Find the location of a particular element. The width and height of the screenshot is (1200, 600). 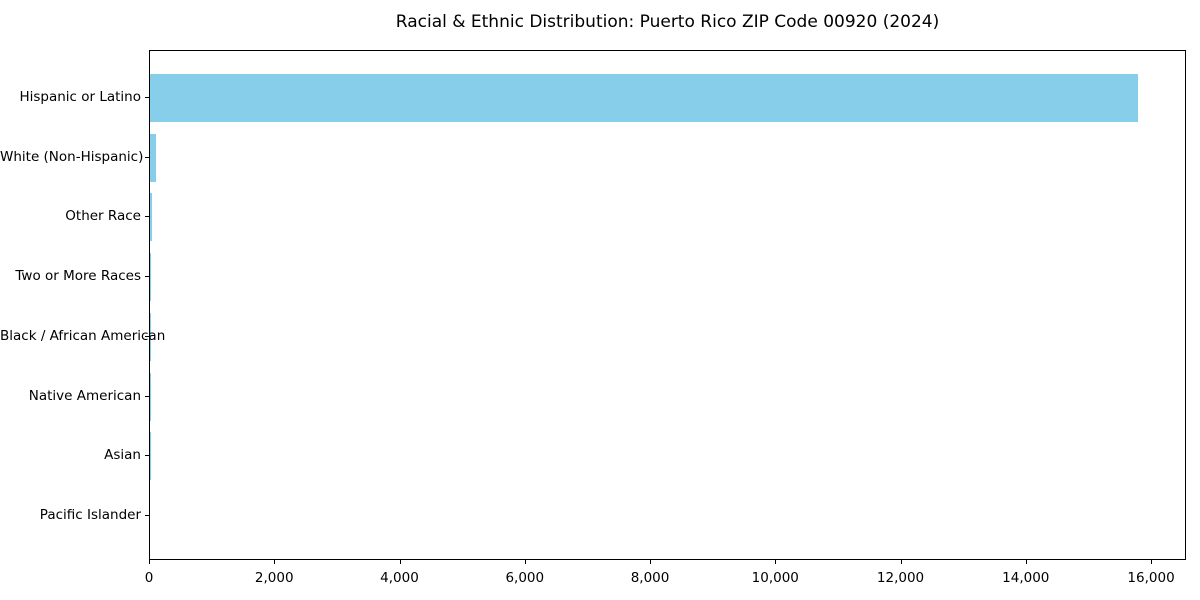

y-tick-label: Hispanic or Latino is located at coordinates (80, 97).